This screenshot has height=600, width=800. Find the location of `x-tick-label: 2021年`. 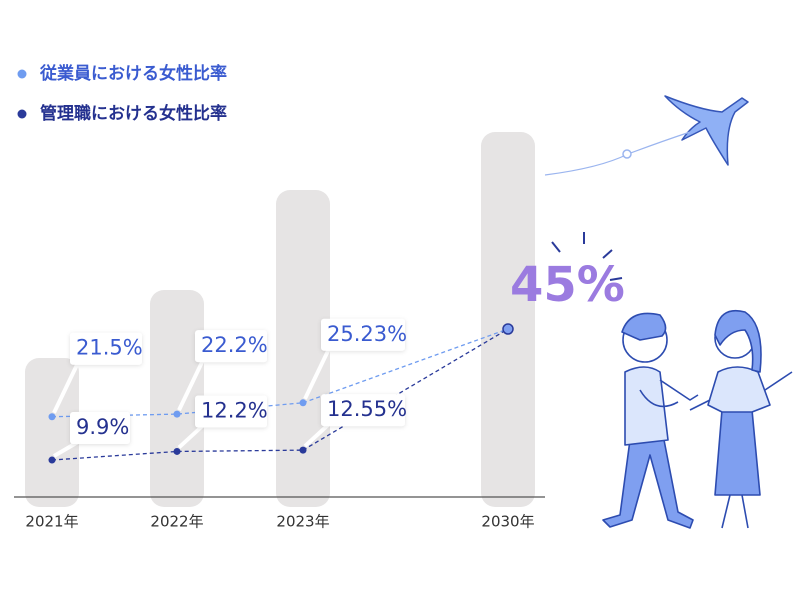

x-tick-label: 2021年 is located at coordinates (51, 522).